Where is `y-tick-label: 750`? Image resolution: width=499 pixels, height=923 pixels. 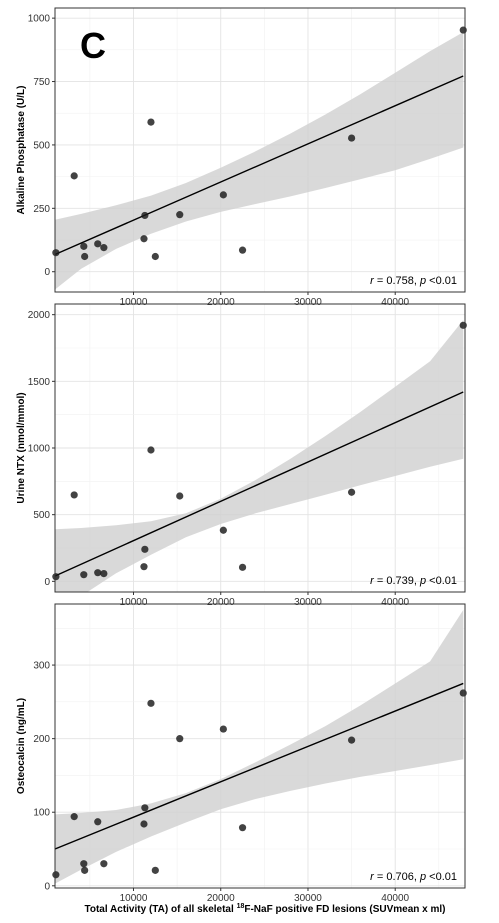
y-tick-label: 750 is located at coordinates (41, 82).